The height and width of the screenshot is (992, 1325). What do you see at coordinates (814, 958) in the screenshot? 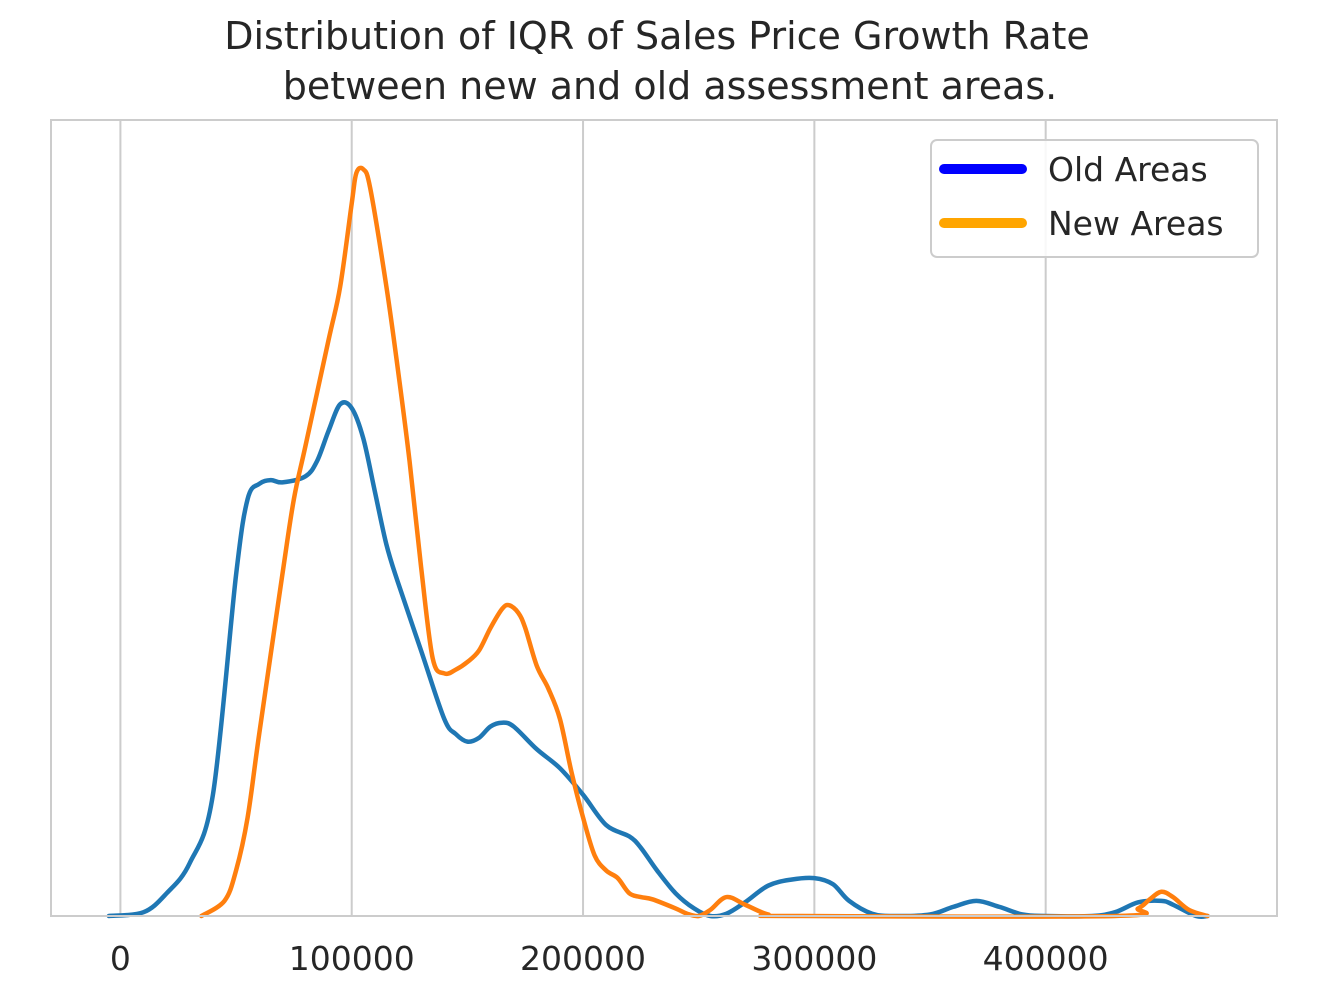
I see `x-tick-label: 300000` at bounding box center [814, 958].